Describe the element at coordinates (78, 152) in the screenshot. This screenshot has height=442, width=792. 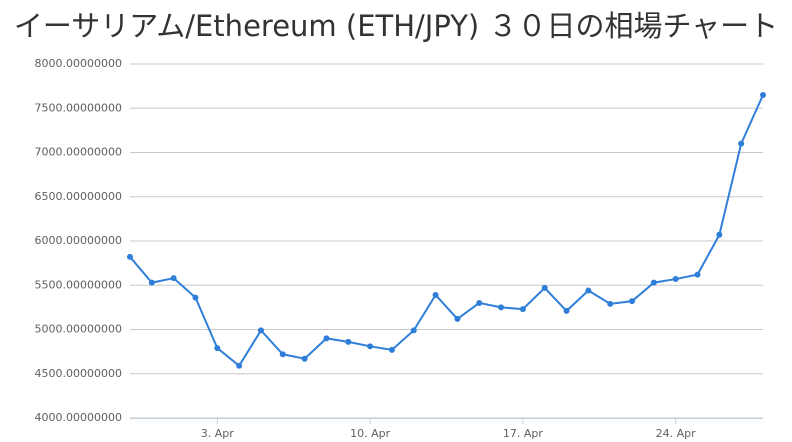
I see `y-tick-label: 7000.00000000` at that location.